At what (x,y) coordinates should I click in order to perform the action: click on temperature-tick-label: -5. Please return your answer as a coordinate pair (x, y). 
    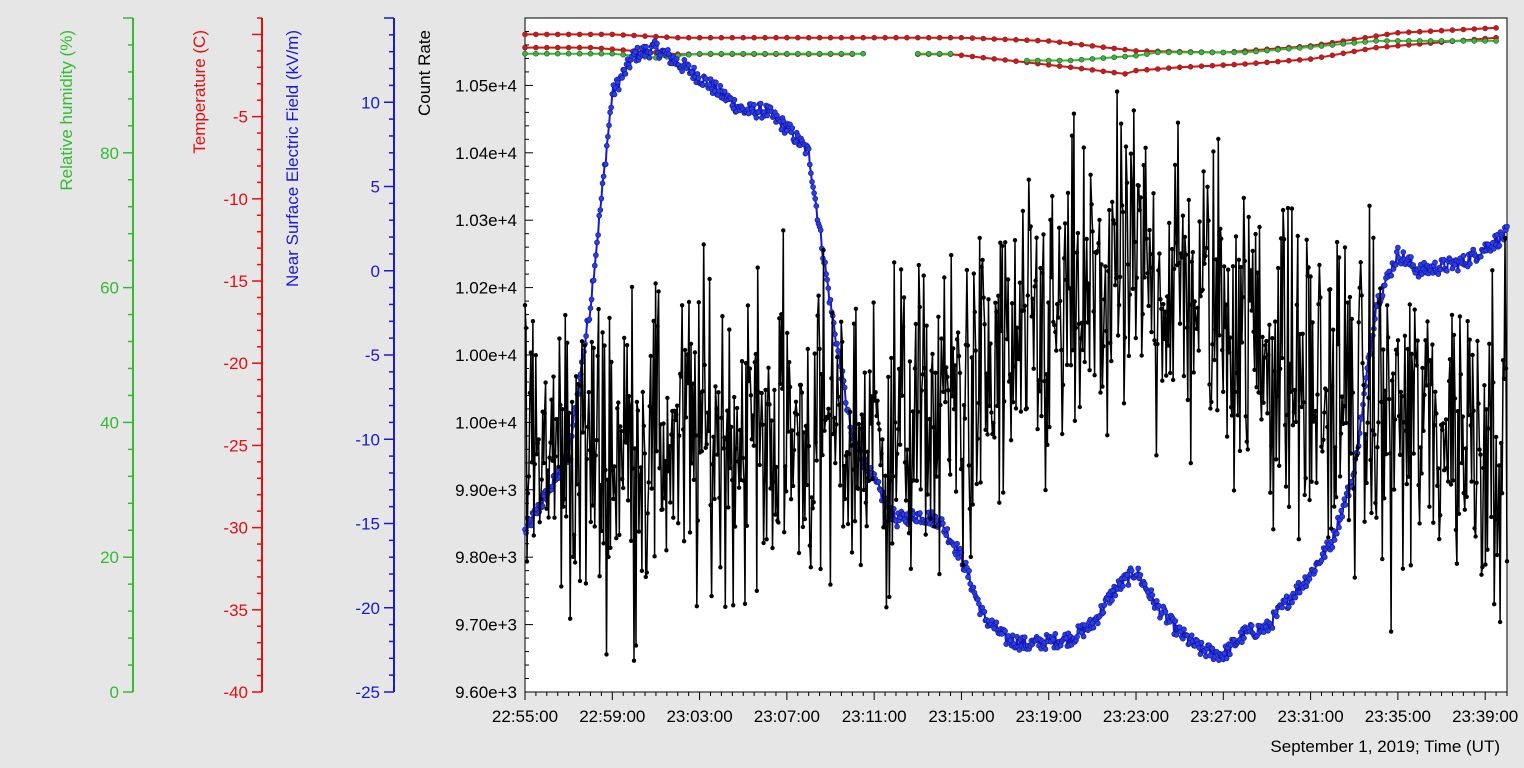
    Looking at the image, I should click on (240, 117).